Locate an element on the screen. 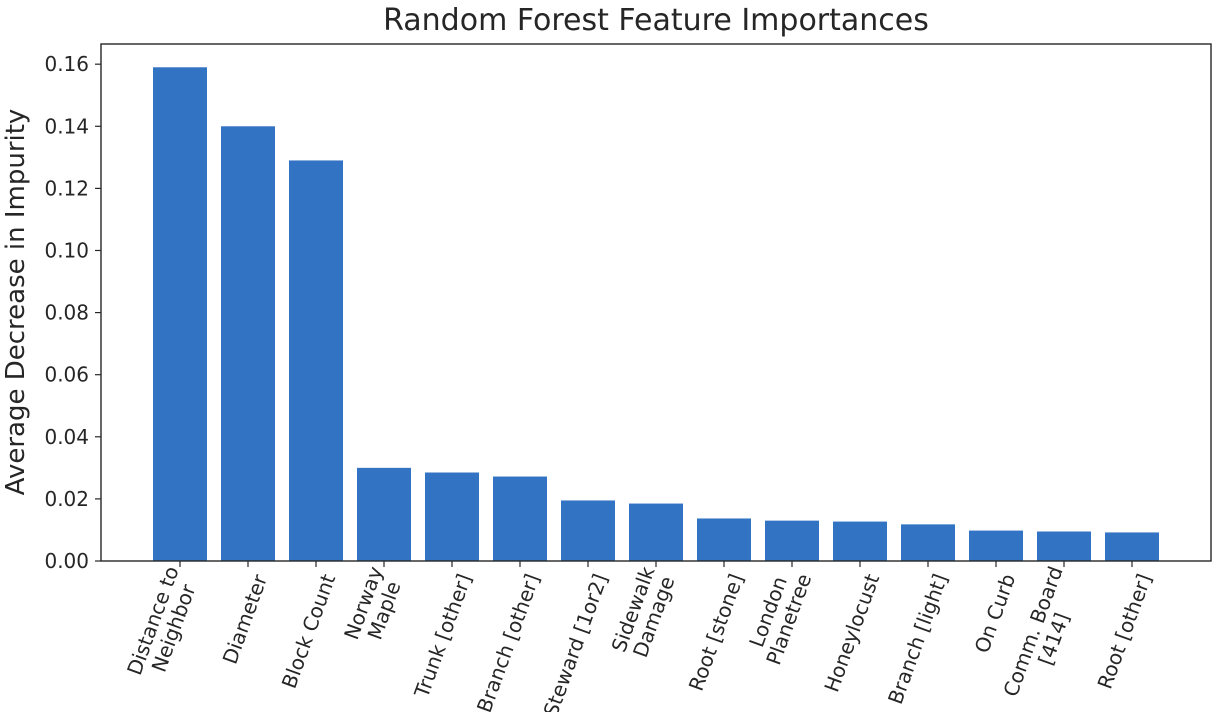 The image size is (1216, 716). x-tick-label: Branch [light] is located at coordinates (917, 639).